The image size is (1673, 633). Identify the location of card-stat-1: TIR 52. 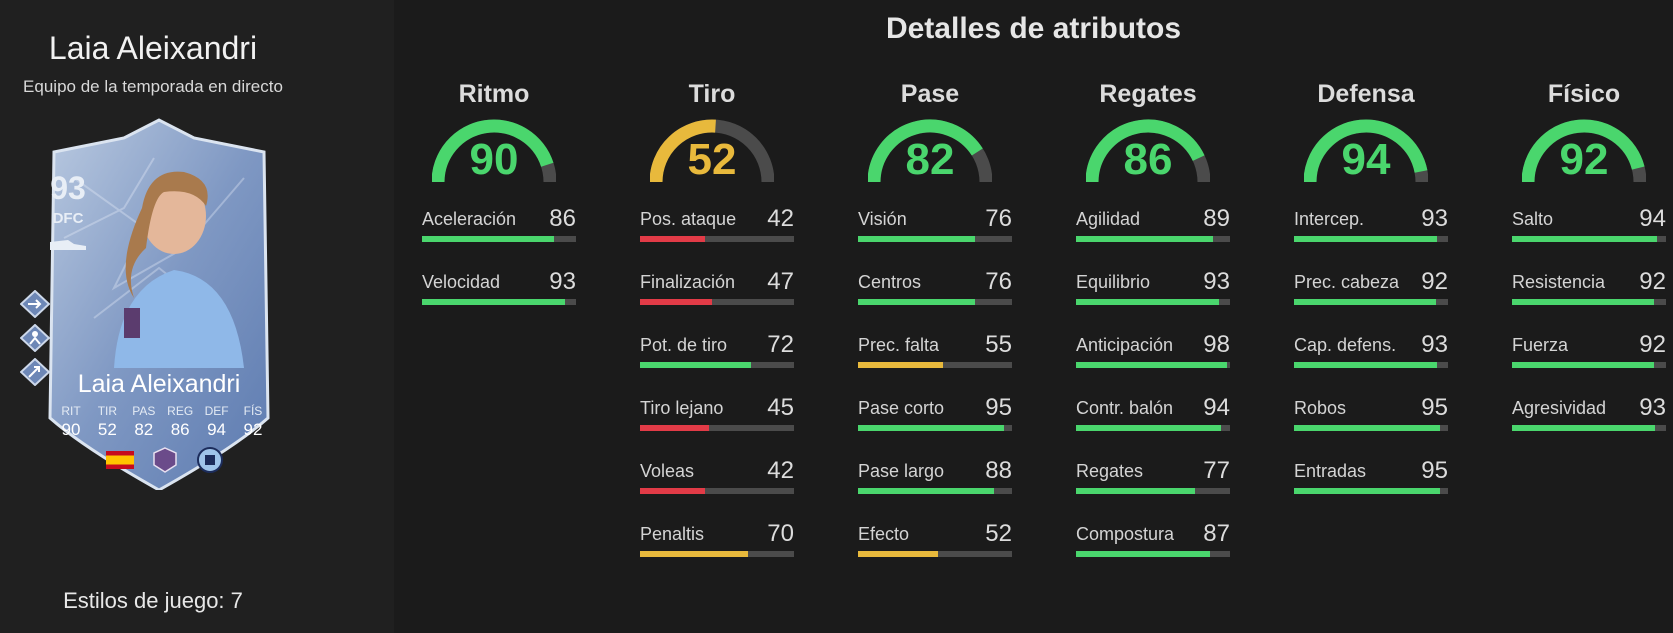
(107, 422).